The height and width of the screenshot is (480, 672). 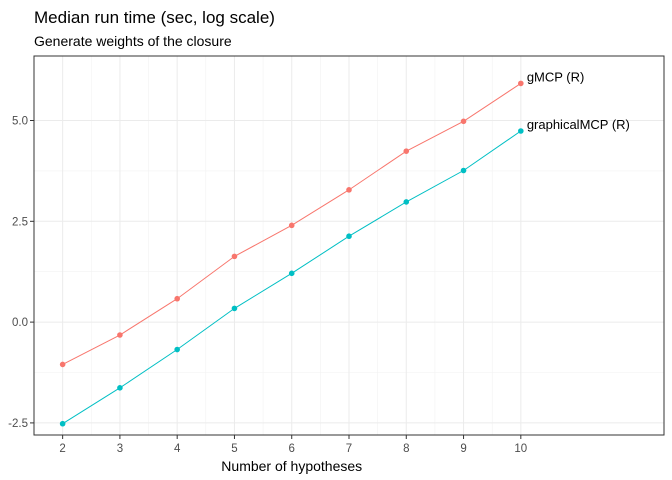 What do you see at coordinates (406, 449) in the screenshot?
I see `x-tick-label: 8` at bounding box center [406, 449].